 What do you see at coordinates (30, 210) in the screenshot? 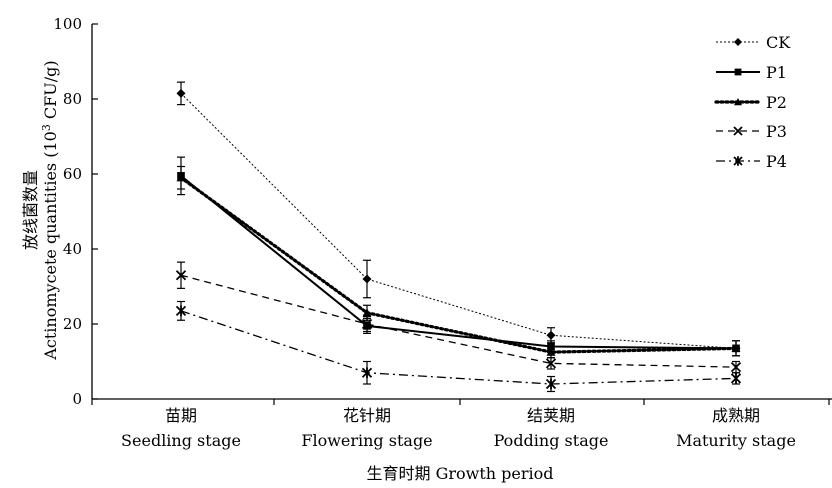
I see `y-axis-title-cn: 放线菌数量` at bounding box center [30, 210].